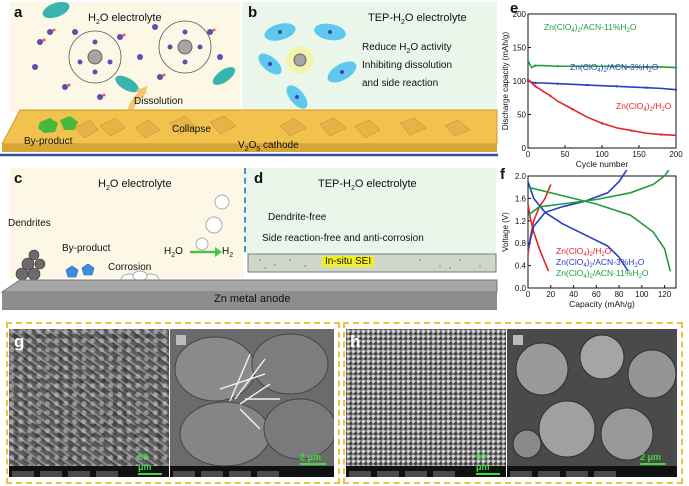  I want to click on panel-divider, so click(245, 210).